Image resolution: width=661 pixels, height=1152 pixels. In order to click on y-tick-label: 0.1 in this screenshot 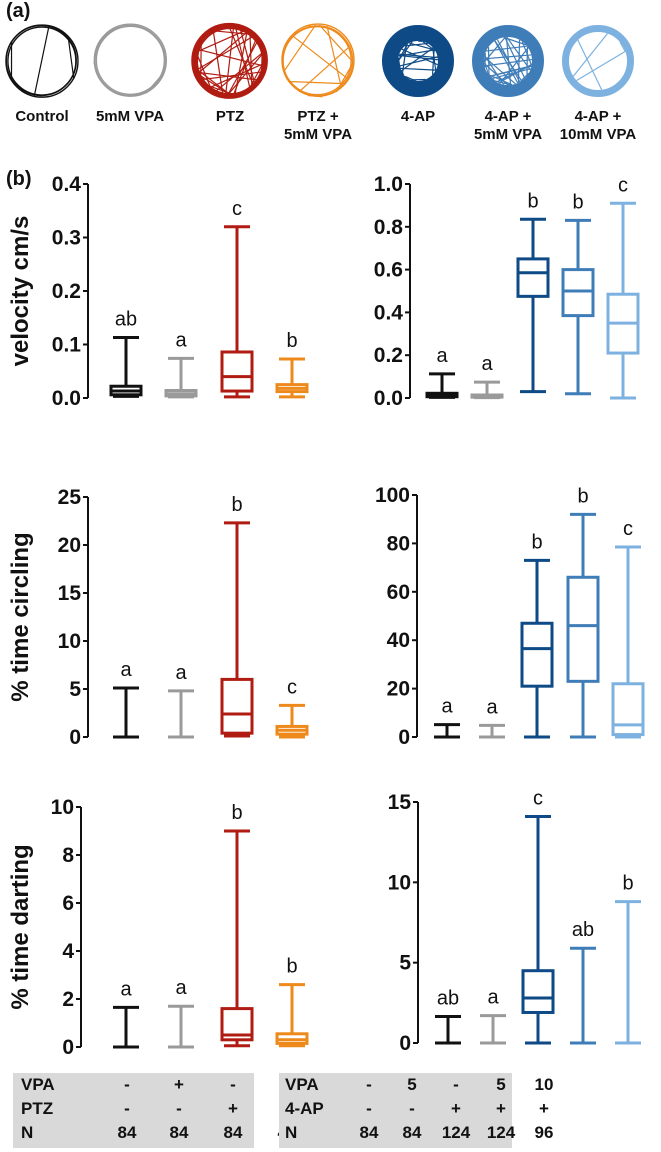, I will do `click(67, 345)`.